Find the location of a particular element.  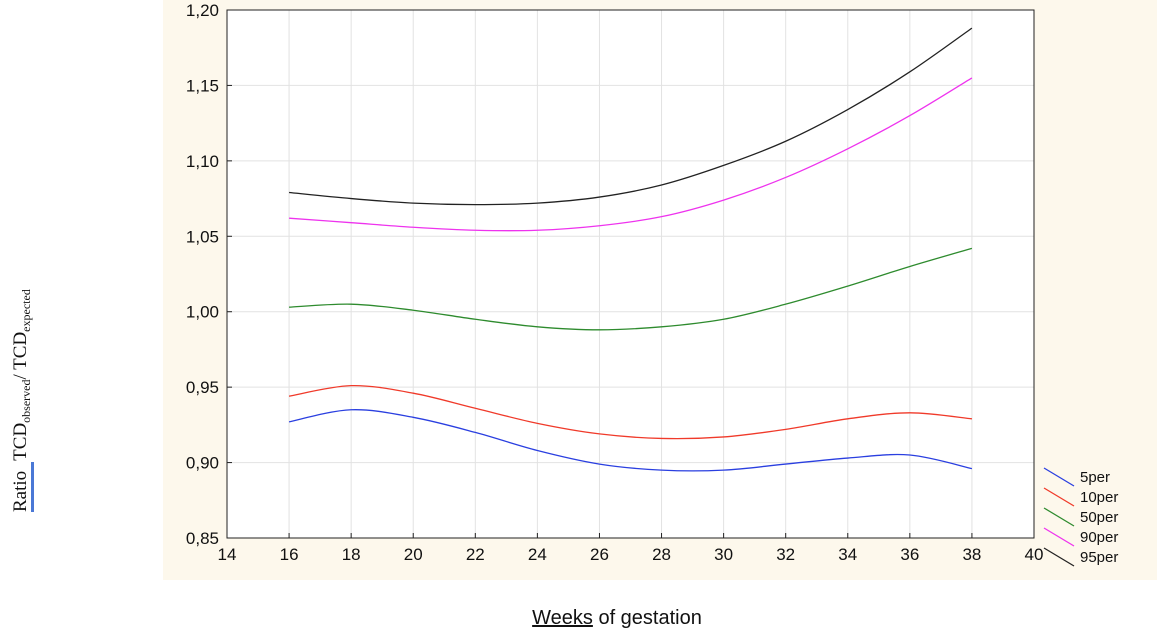

x-axis-label: Weeks of gestation is located at coordinates (617, 618).